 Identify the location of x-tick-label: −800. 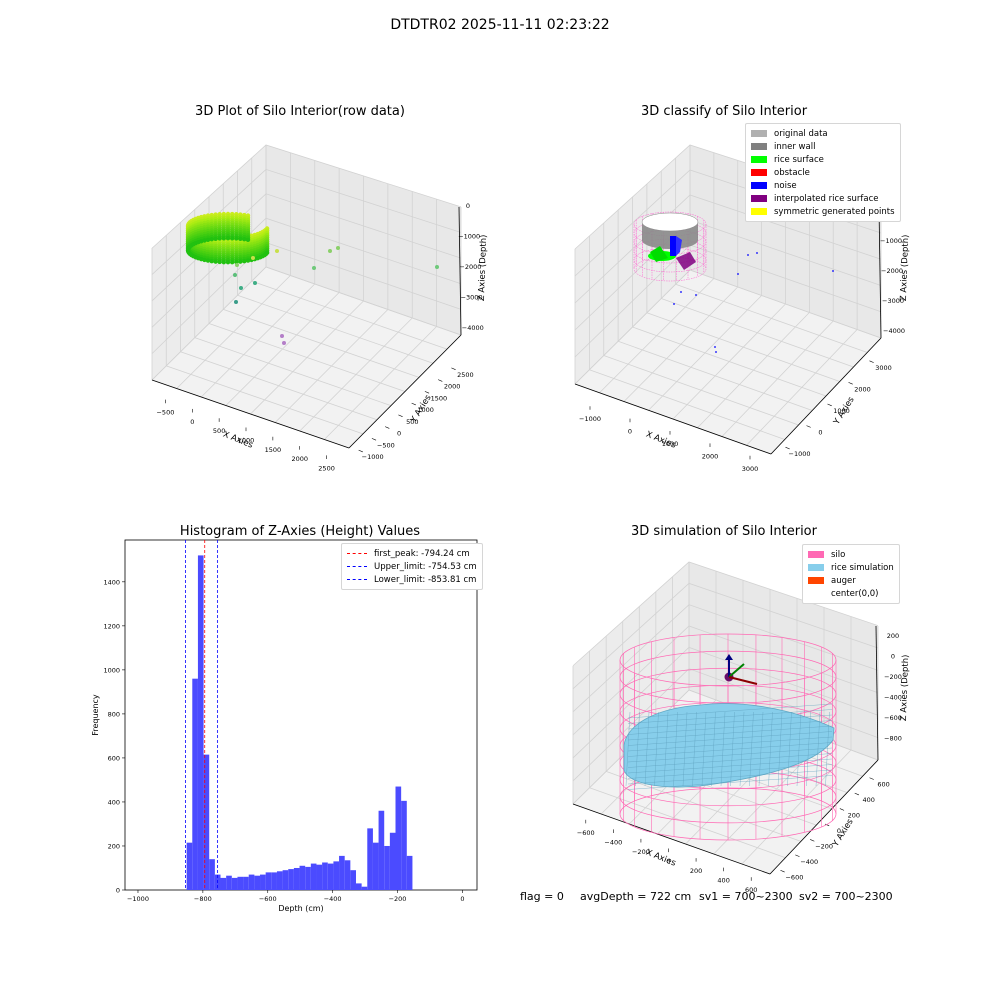
(203, 899).